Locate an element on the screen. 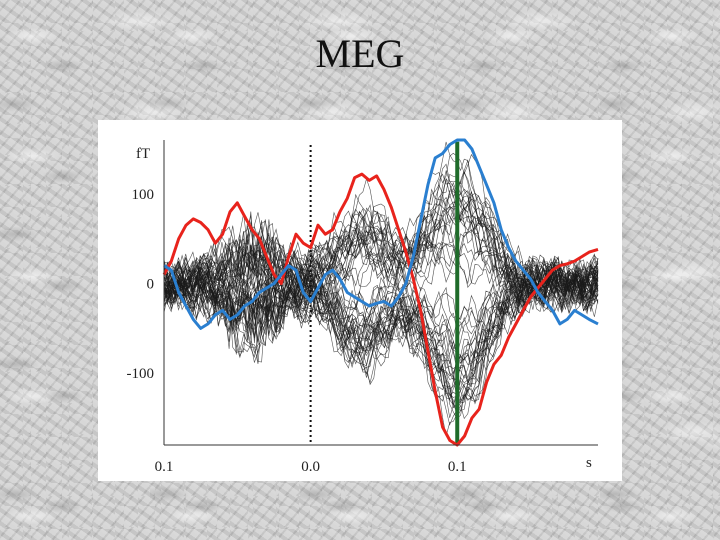 The image size is (720, 540). y-tick-label: 100 is located at coordinates (143, 195).